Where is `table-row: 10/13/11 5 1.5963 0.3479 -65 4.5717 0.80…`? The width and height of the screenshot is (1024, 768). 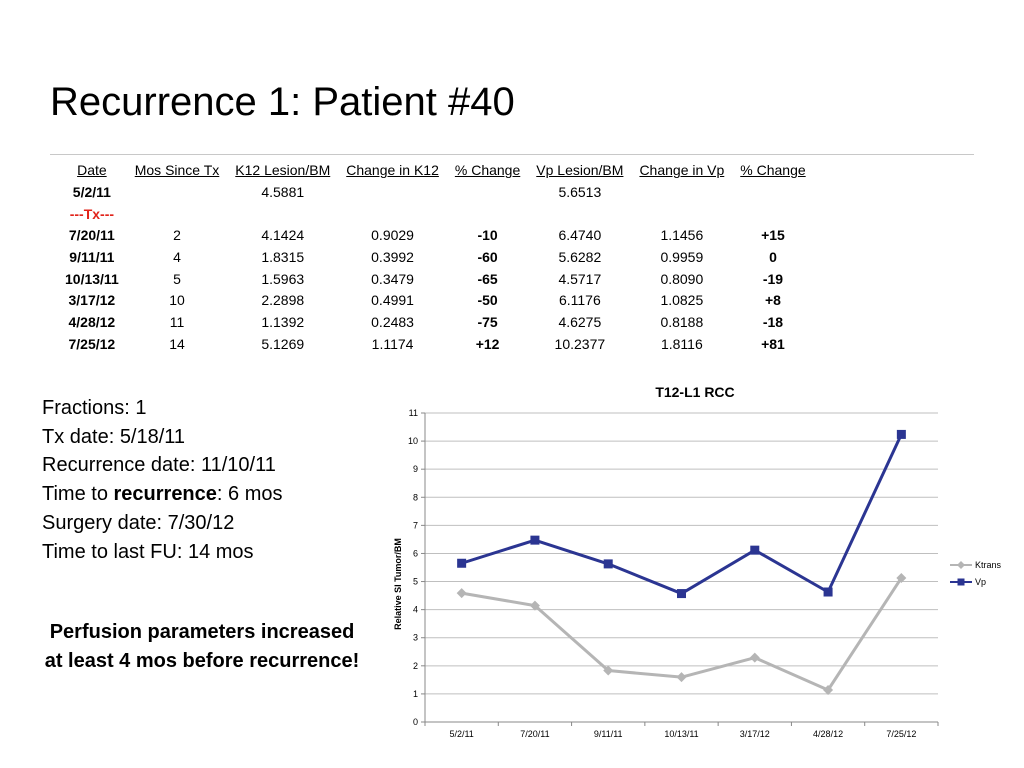
table-row: 10/13/11 5 1.5963 0.3479 -65 4.5717 0.80… is located at coordinates (435, 279).